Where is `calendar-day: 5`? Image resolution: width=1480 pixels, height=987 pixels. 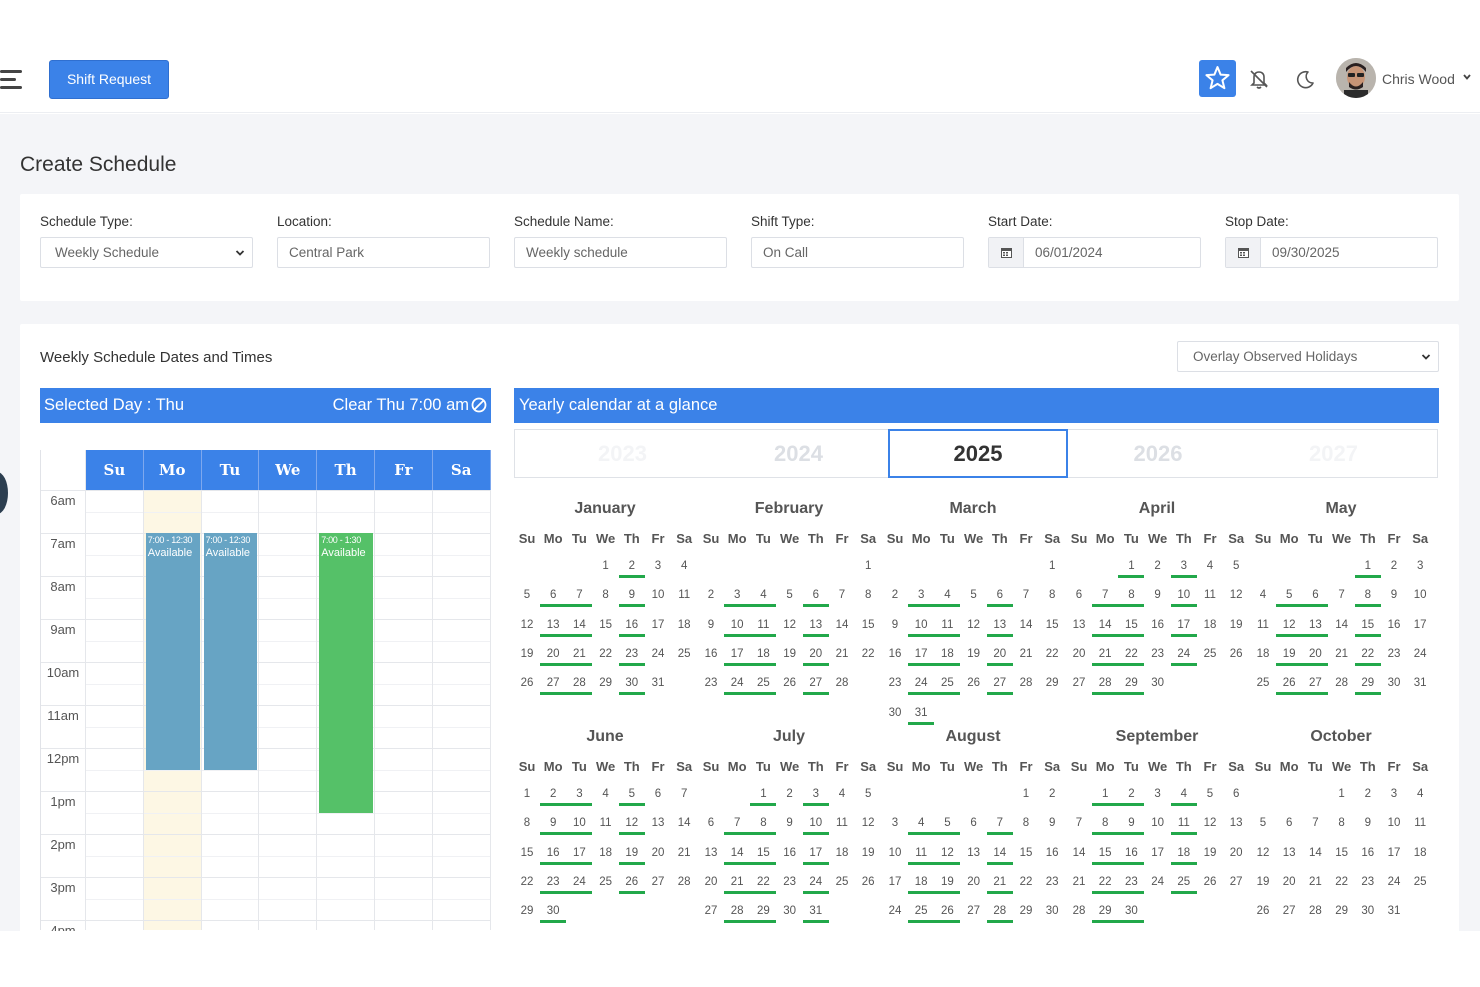
calendar-day: 5 is located at coordinates (973, 595).